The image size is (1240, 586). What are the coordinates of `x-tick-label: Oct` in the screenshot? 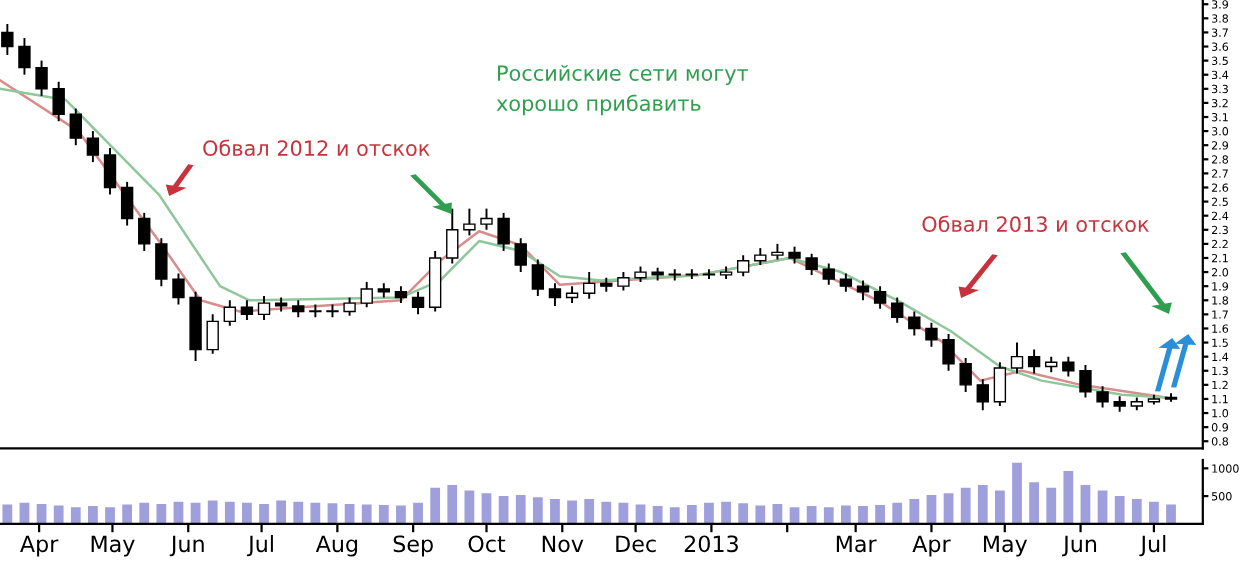 It's located at (487, 544).